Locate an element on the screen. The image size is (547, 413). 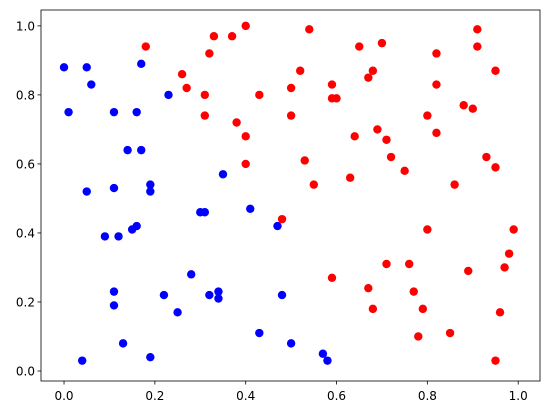
y-tick-label: 1.0 is located at coordinates (25, 26).